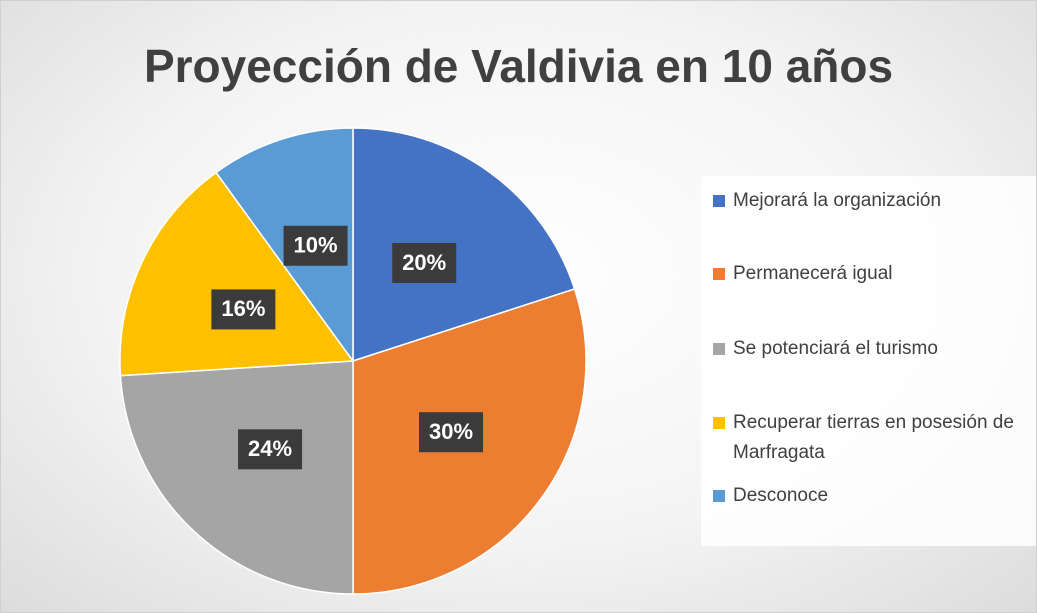 The image size is (1037, 613). I want to click on legend-entry: Permanecerá igual, so click(875, 274).